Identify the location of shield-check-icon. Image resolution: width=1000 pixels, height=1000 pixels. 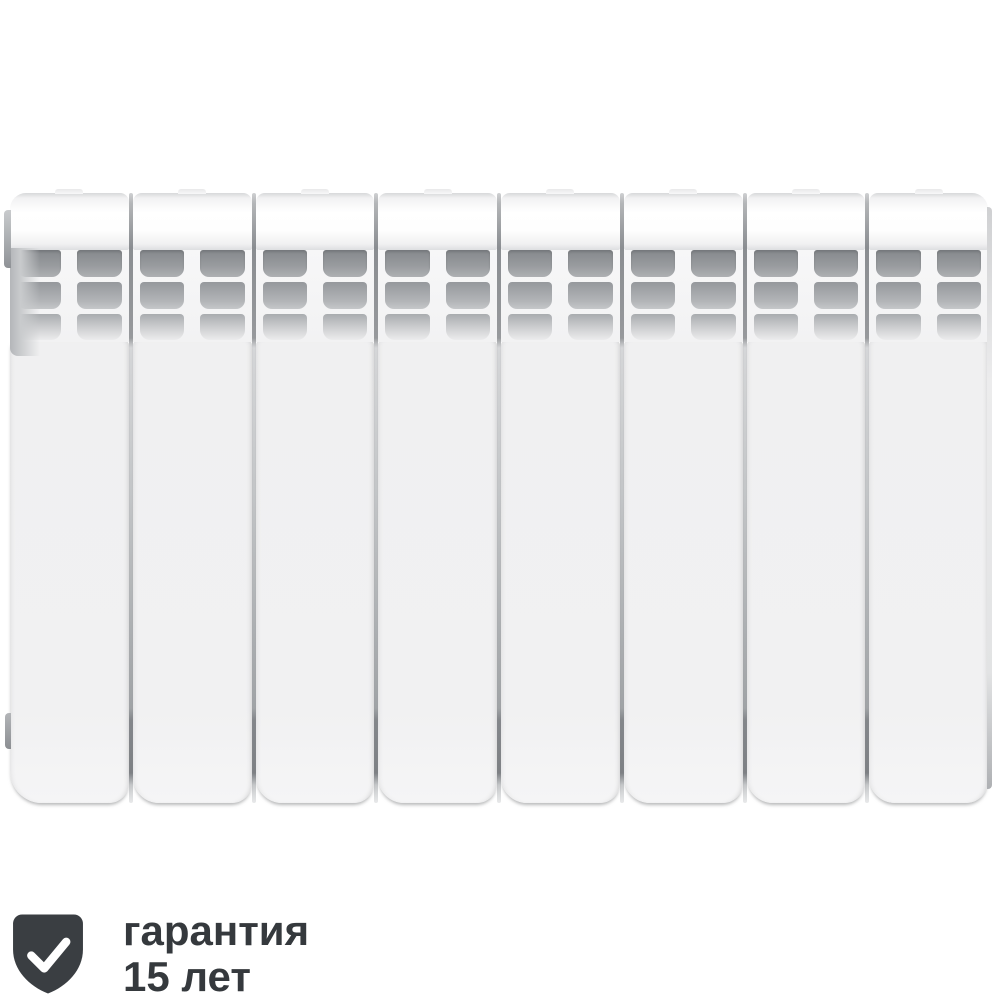
(48, 954).